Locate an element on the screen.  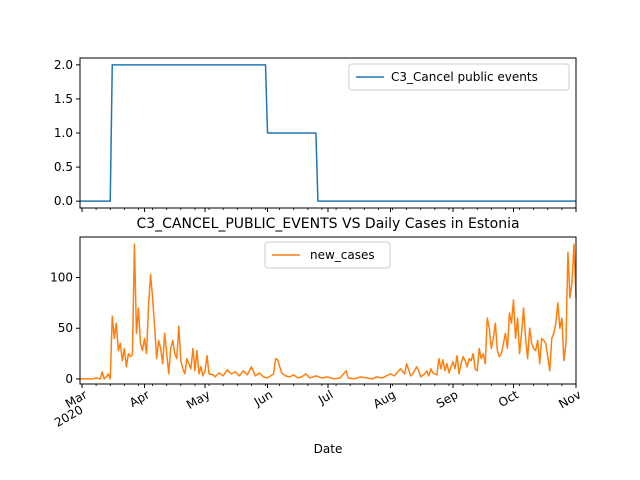
top-y-ticks: 0.0 0.5 1.0 1.5 2.0 is located at coordinates (67, 133).